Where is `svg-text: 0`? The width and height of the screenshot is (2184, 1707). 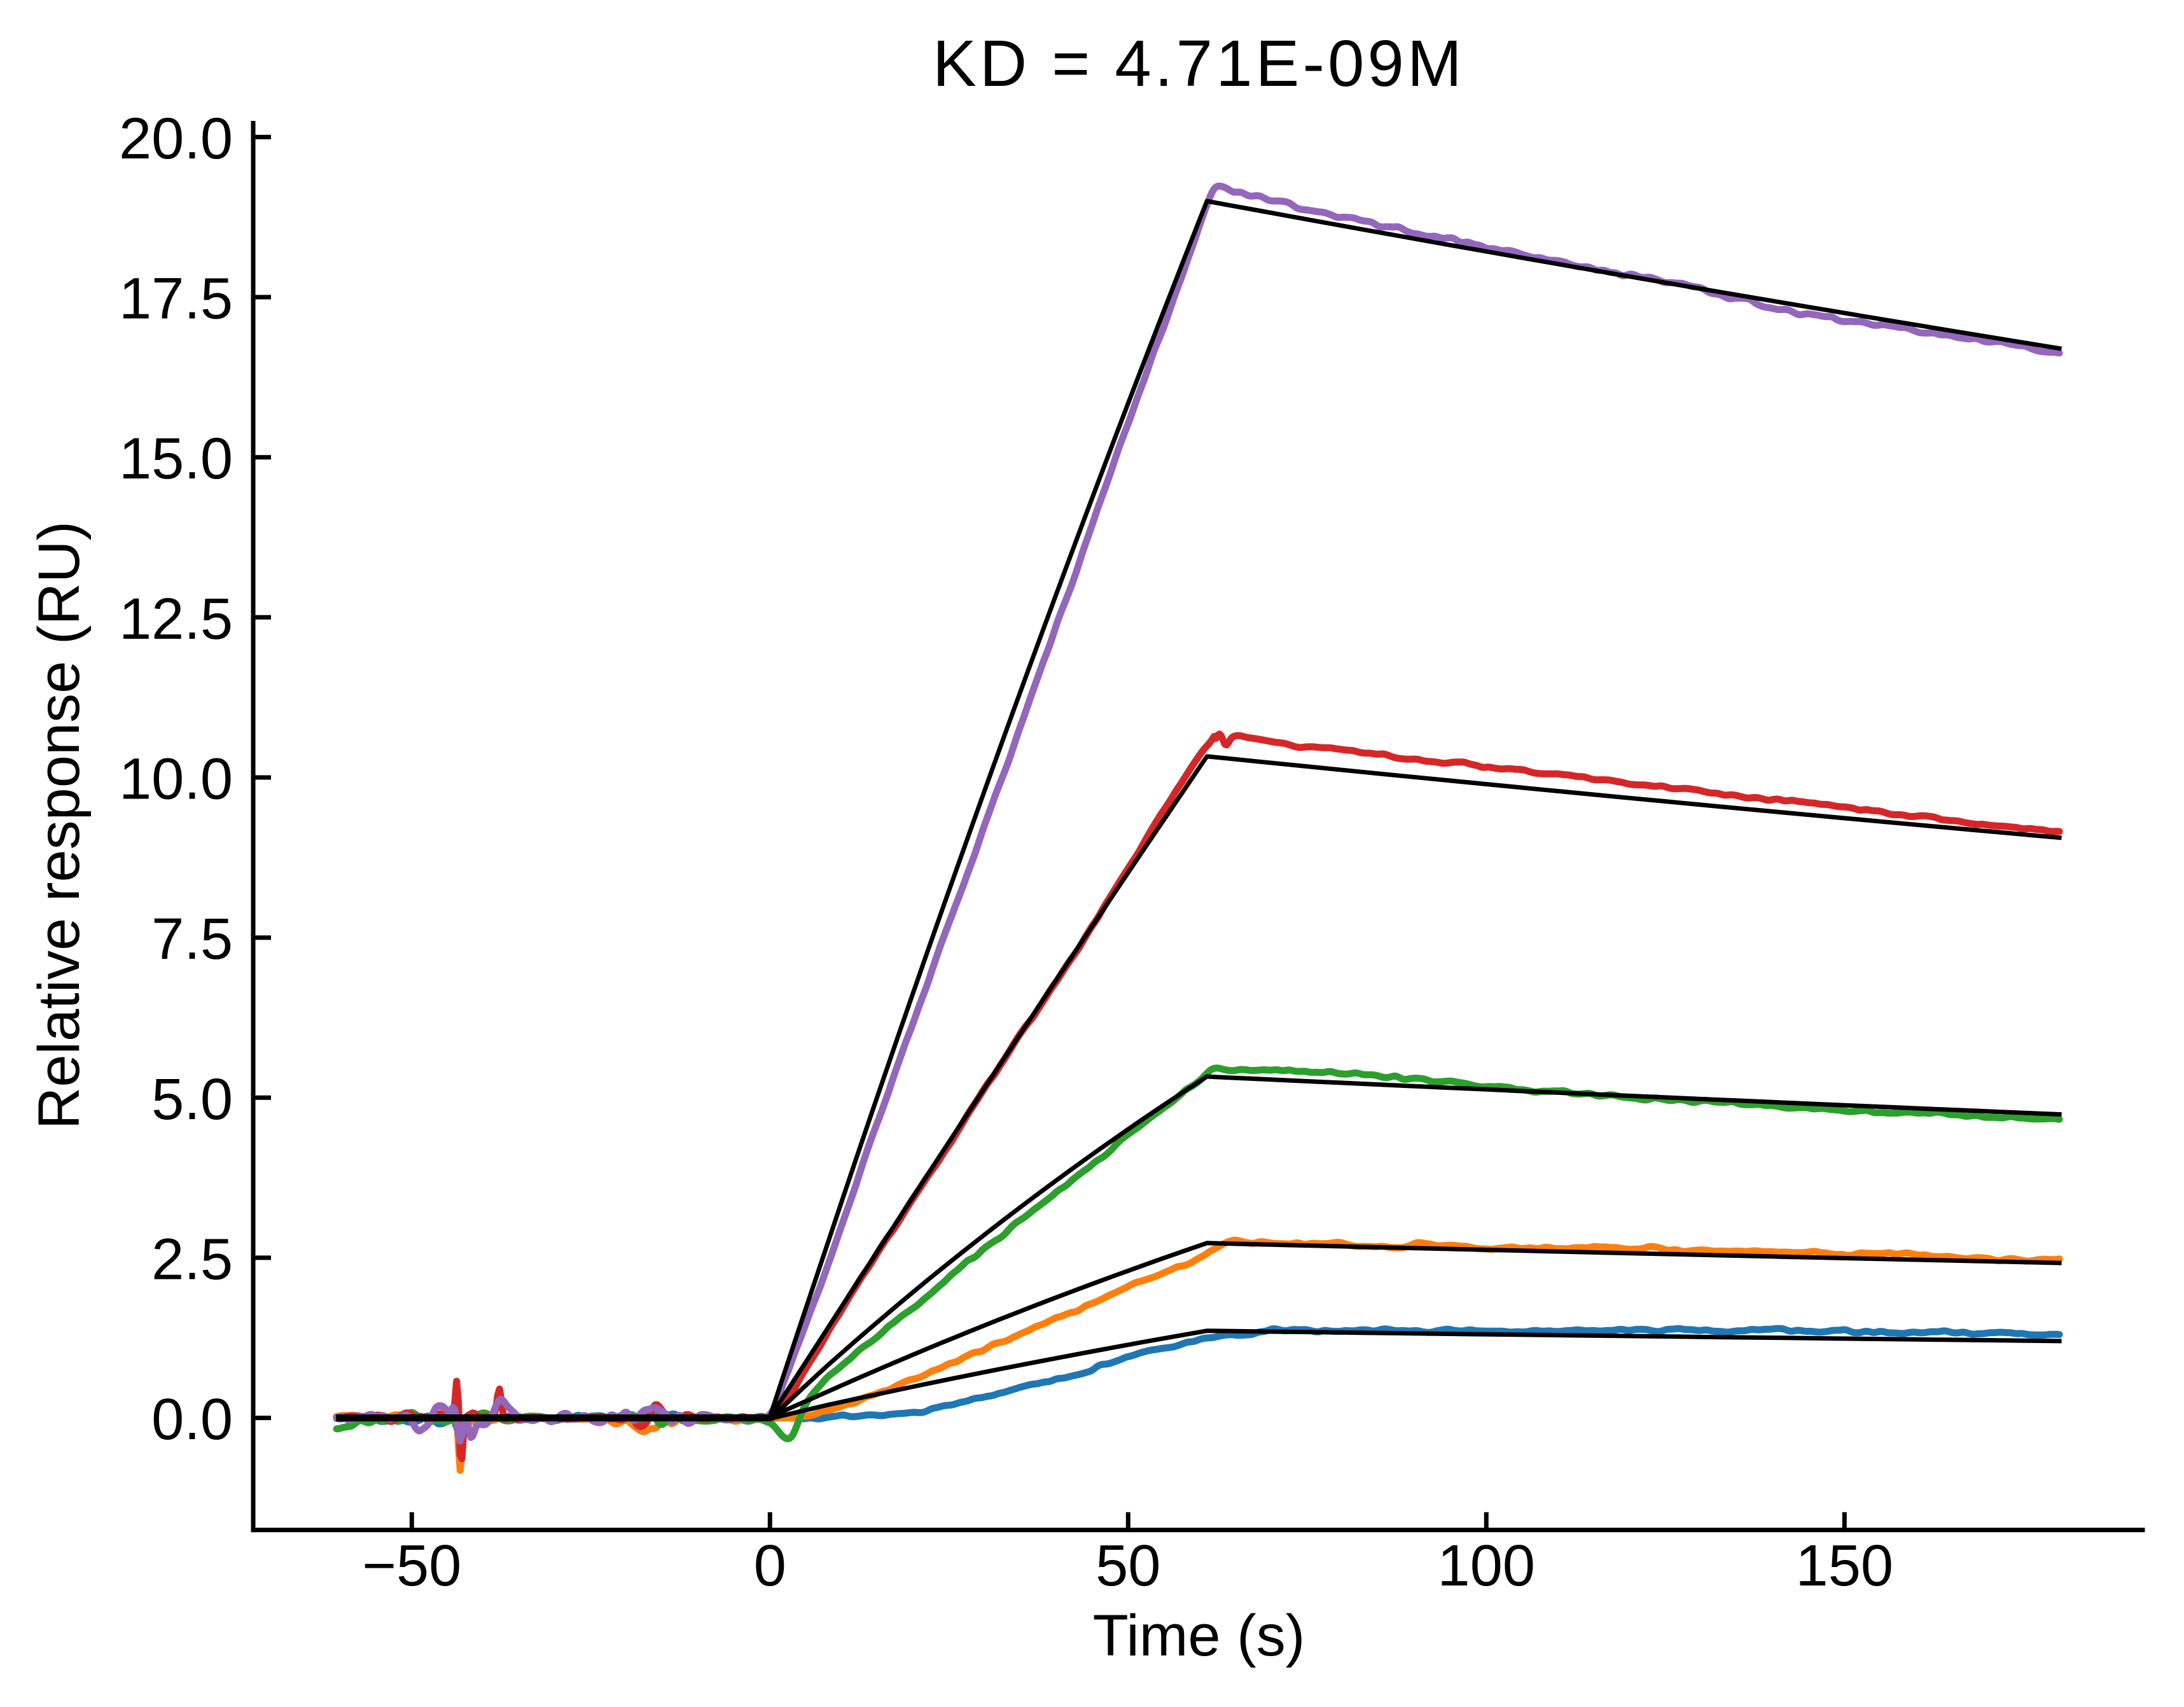 svg-text: 0 is located at coordinates (770, 1565).